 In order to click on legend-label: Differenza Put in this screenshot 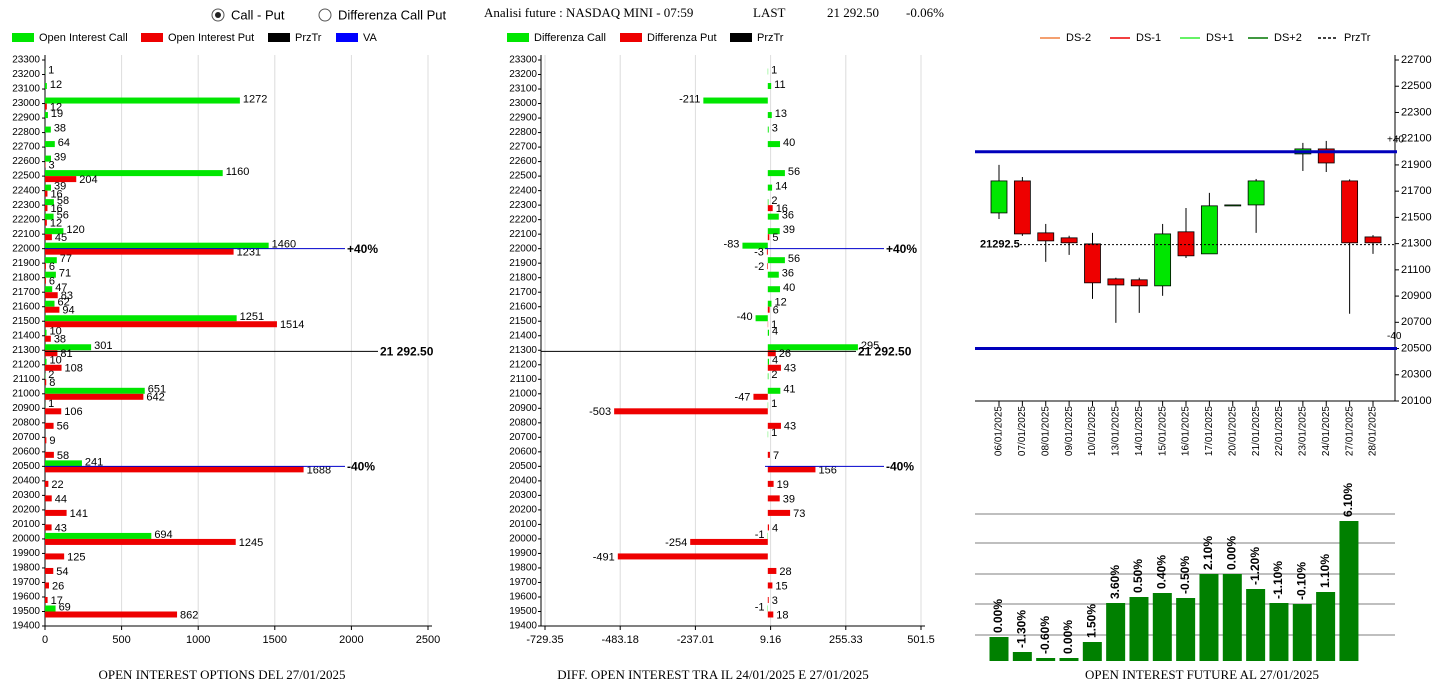, I will do `click(682, 38)`.